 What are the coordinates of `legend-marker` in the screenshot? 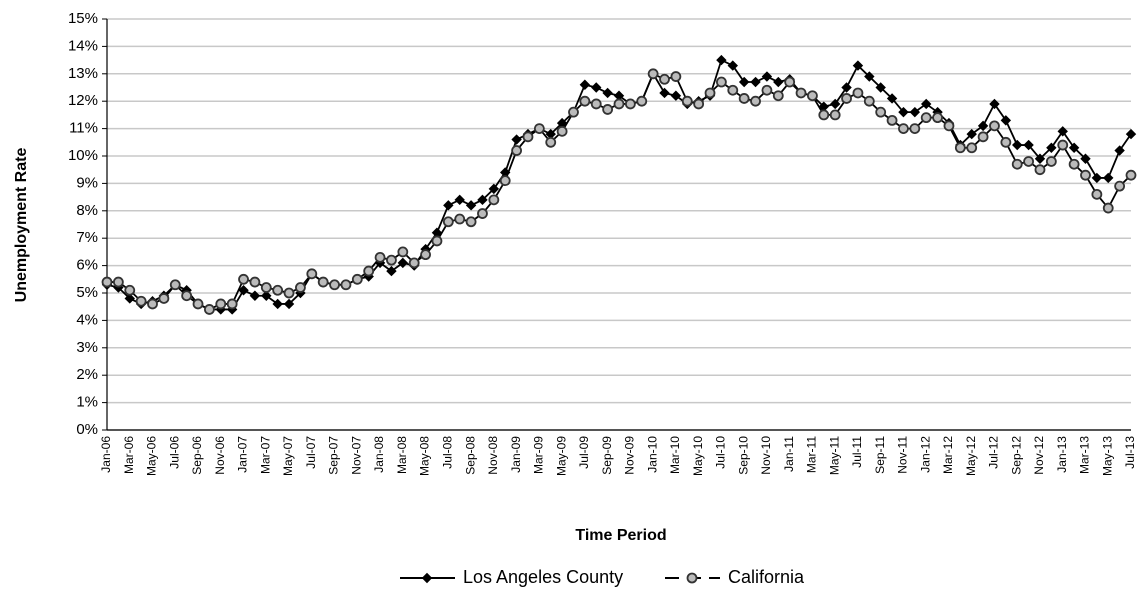 It's located at (427, 578).